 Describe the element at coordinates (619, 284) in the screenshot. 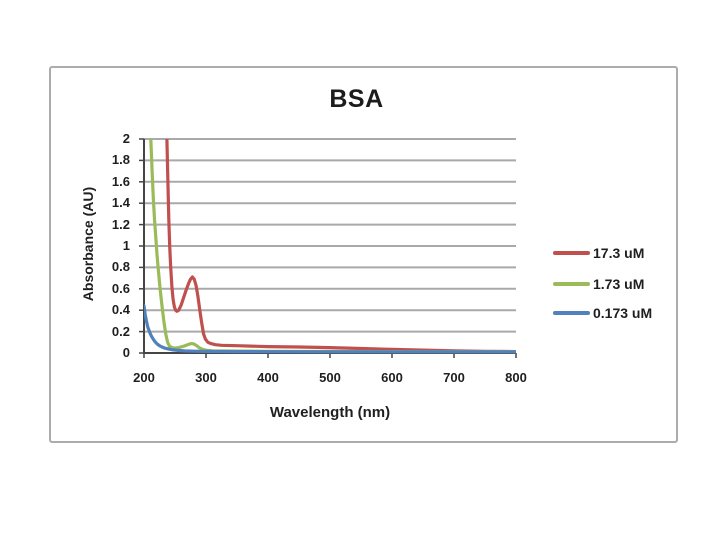

I see `legend-label: 1.73 uM` at that location.